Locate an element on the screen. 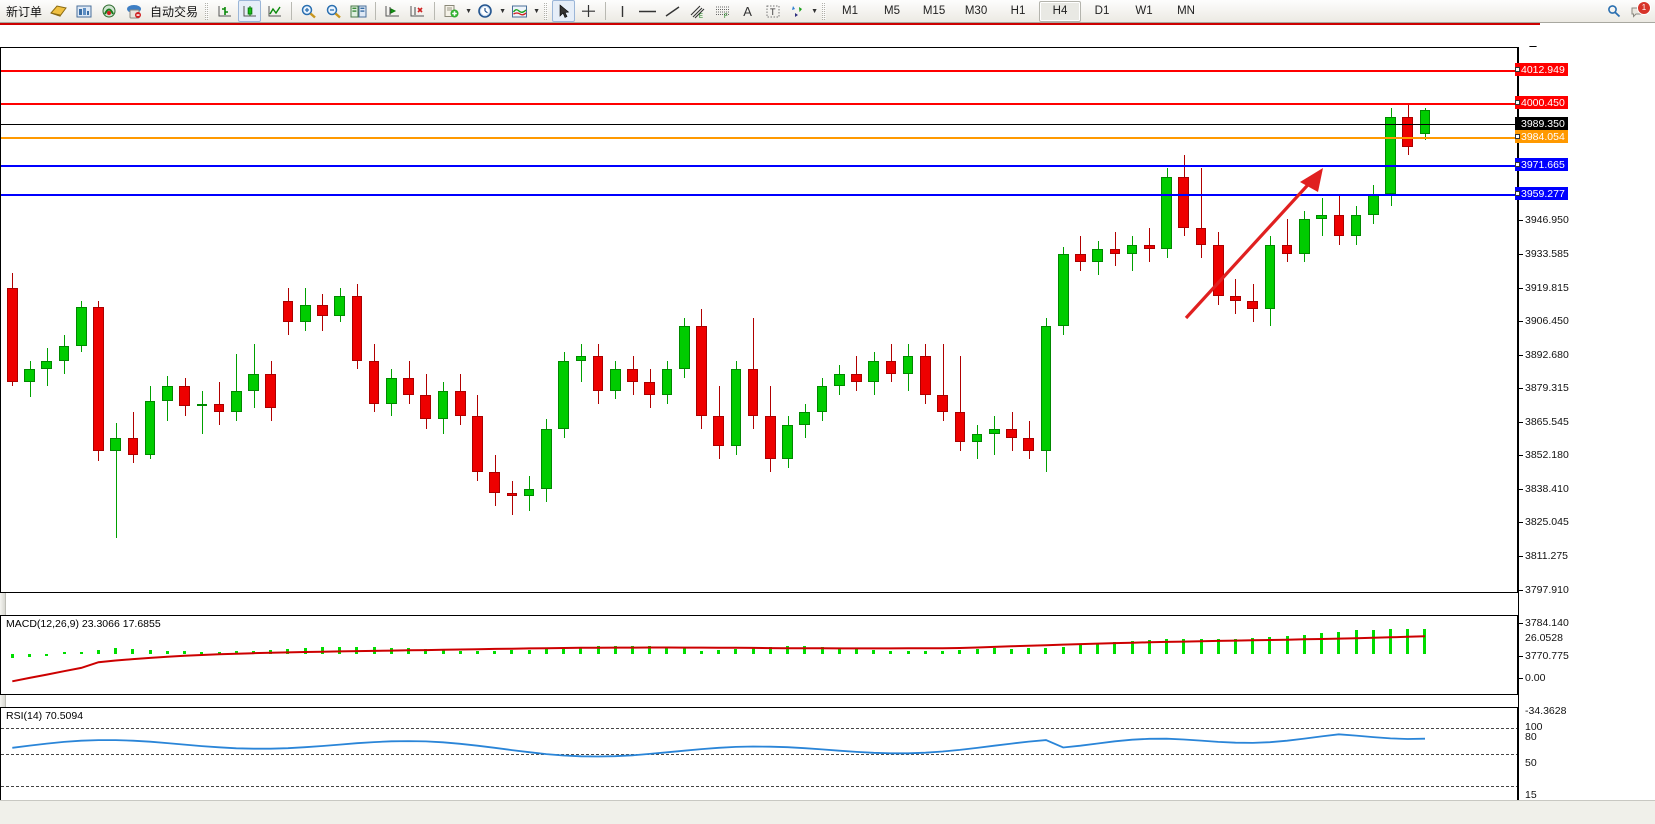  svg-text: F is located at coordinates (726, 16).